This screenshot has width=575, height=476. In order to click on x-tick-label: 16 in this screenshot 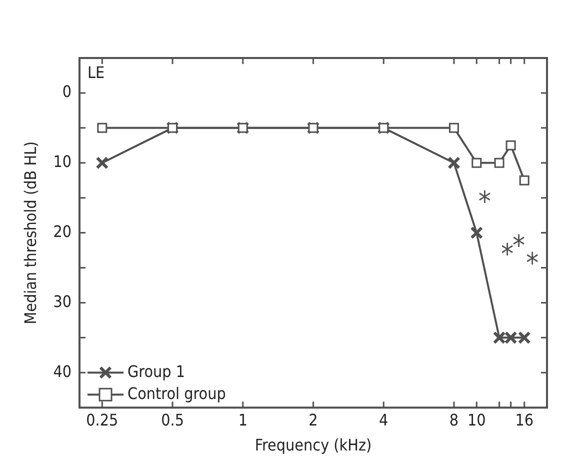, I will do `click(524, 420)`.